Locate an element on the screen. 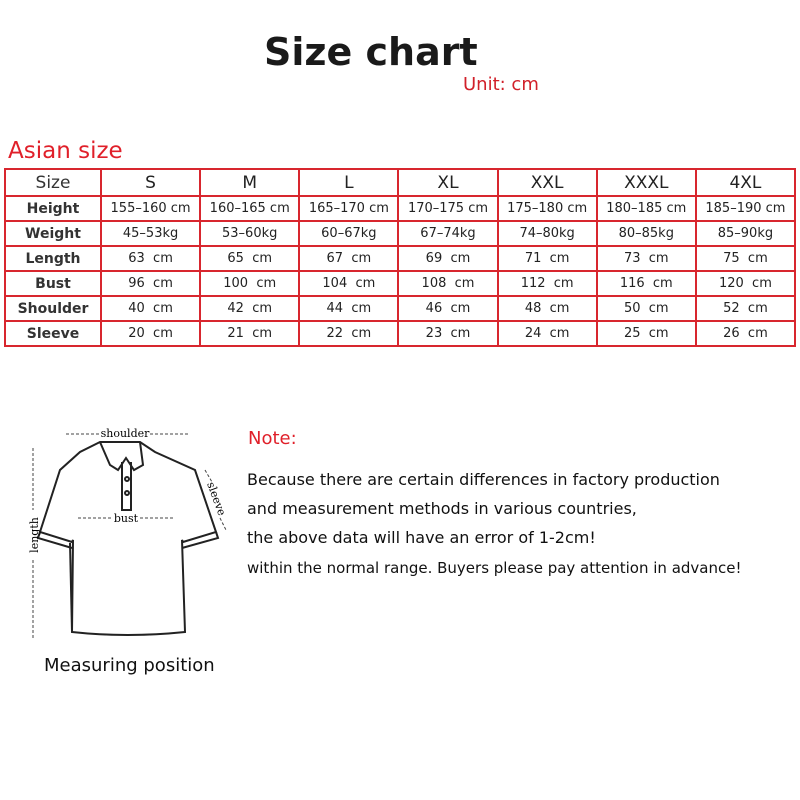 Image resolution: width=800 pixels, height=800 pixels. table-cell: 185–190 cm is located at coordinates (745, 208).